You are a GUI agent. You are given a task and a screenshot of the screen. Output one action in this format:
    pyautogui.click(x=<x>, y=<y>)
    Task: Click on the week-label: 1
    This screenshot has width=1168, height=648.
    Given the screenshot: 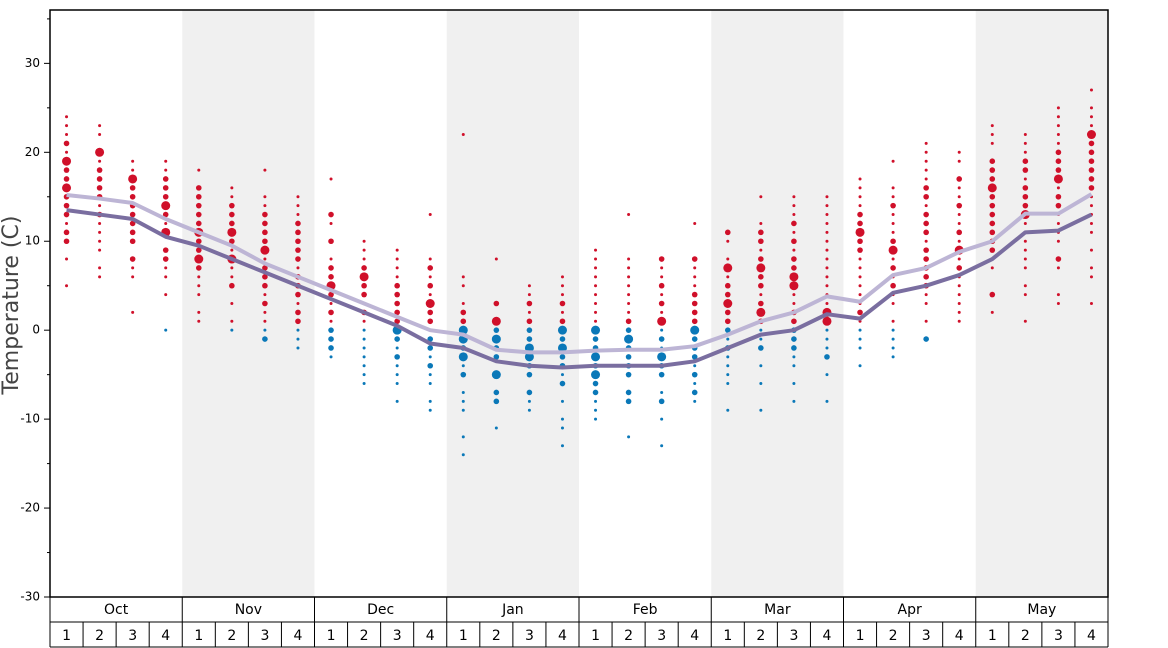 What is the action you would take?
    pyautogui.click(x=992, y=636)
    